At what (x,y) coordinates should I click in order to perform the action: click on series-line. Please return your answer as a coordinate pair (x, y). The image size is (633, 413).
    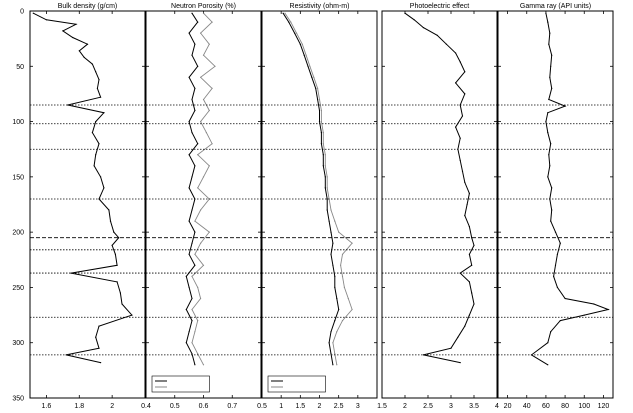
    Looking at the image, I should click on (83, 188).